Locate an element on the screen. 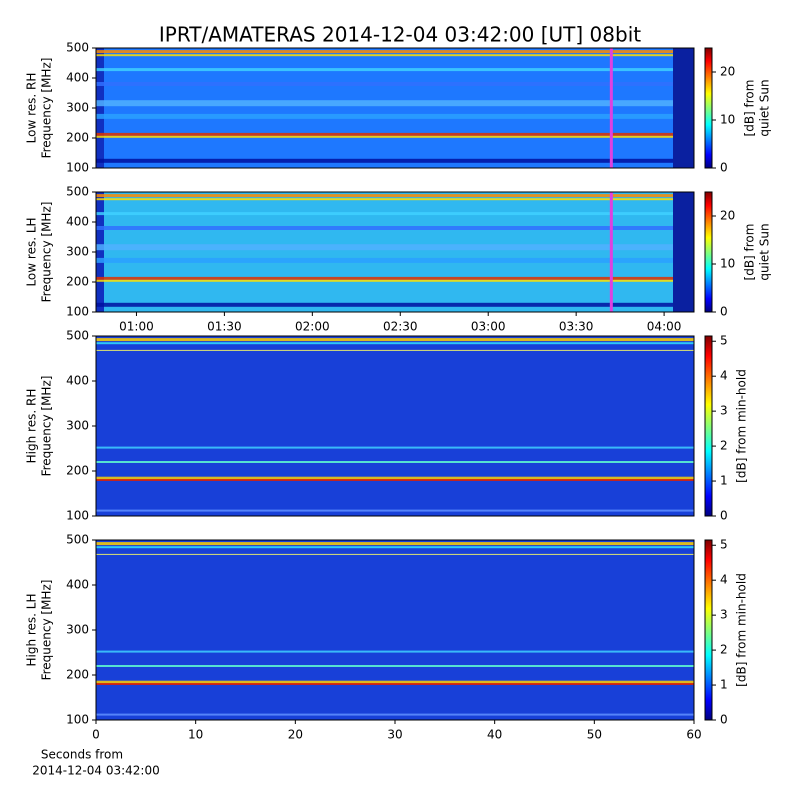 Image resolution: width=800 pixels, height=800 pixels. x-tick-label: 04:00 is located at coordinates (664, 327).